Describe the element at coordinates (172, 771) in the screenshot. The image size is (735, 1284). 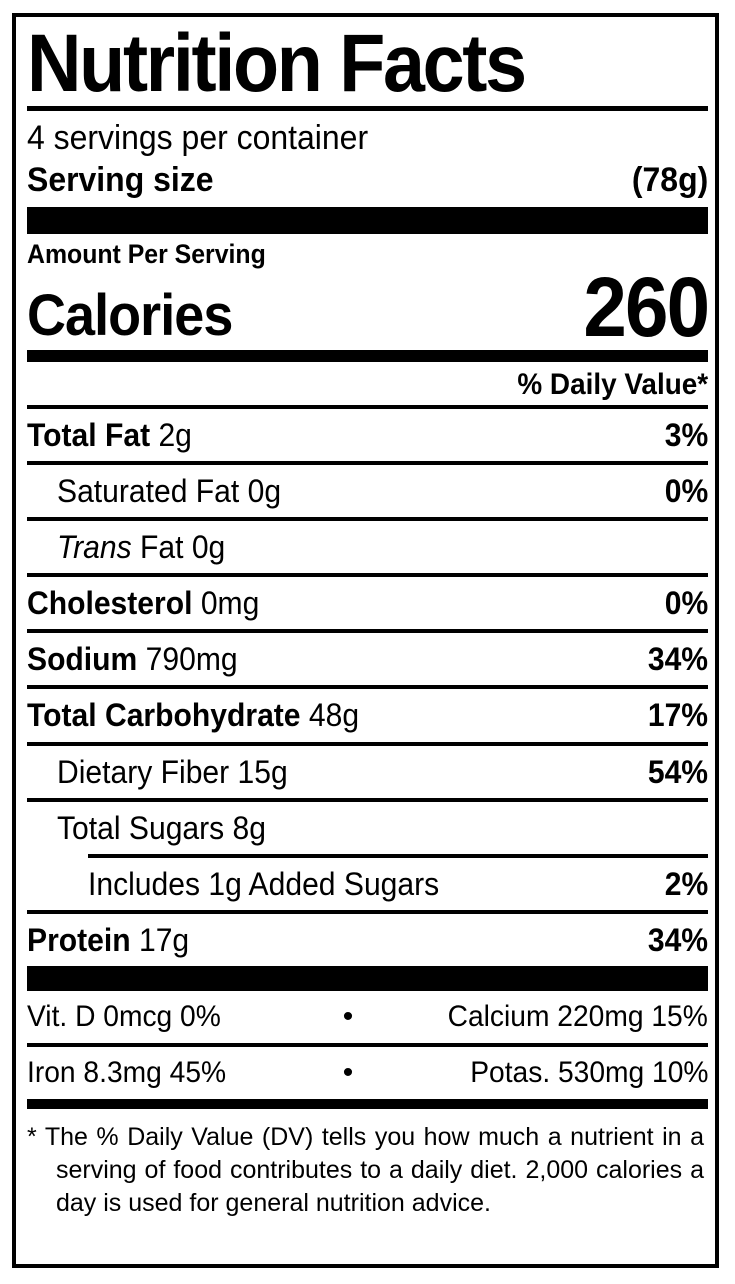
I see `nutrient-name: Dietary Fiber 15g` at that location.